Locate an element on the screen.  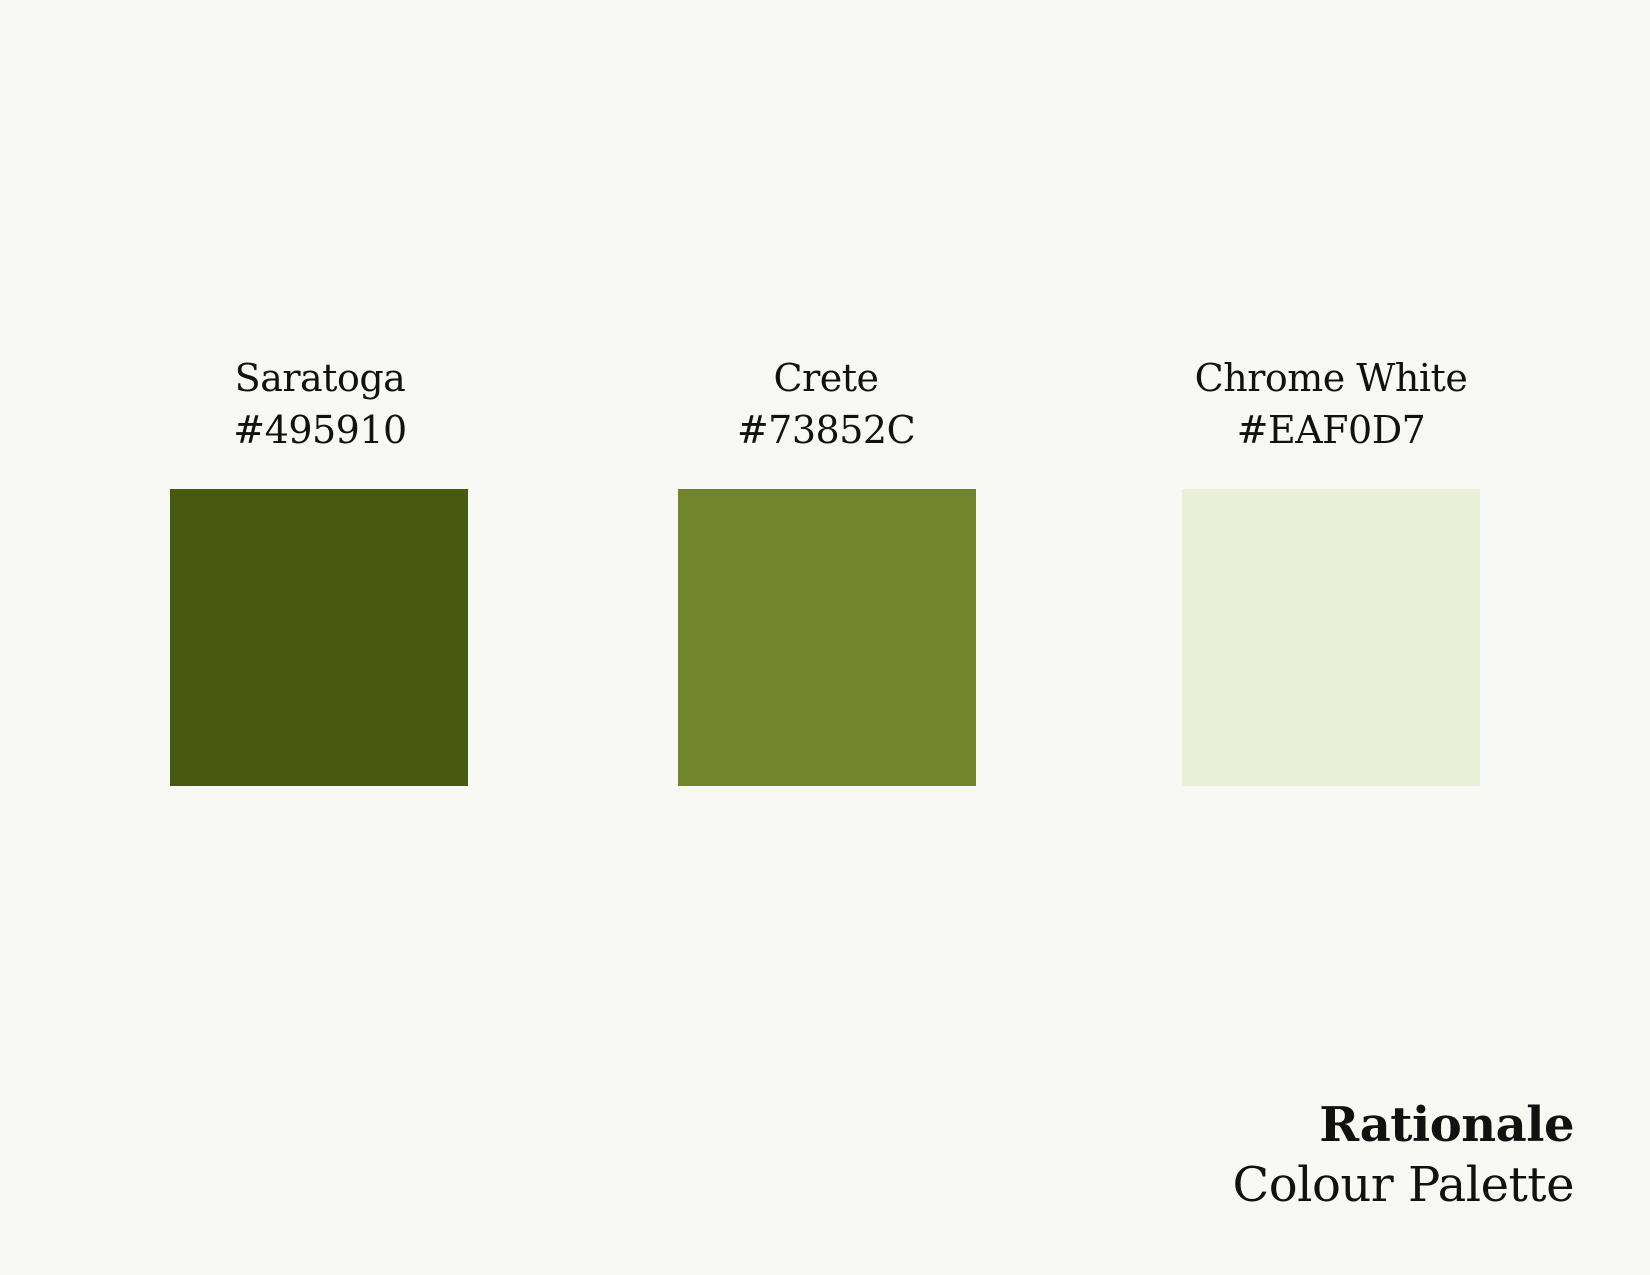
swatch-label-saratoga: Saratoga #495910 is located at coordinates (320, 404).